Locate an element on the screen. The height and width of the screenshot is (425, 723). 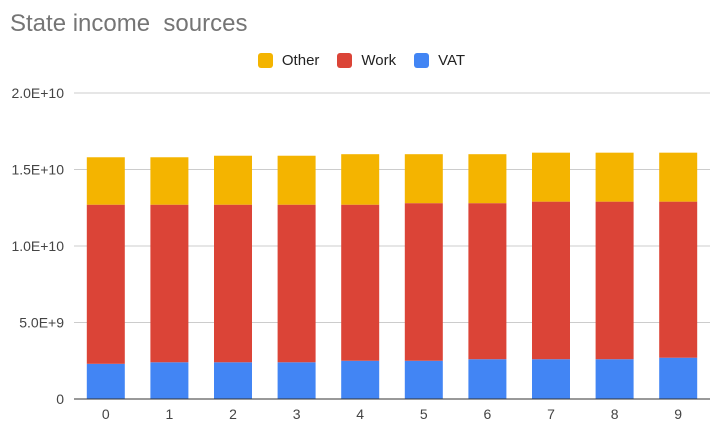
y-tick-label-0: 0 is located at coordinates (60, 399).